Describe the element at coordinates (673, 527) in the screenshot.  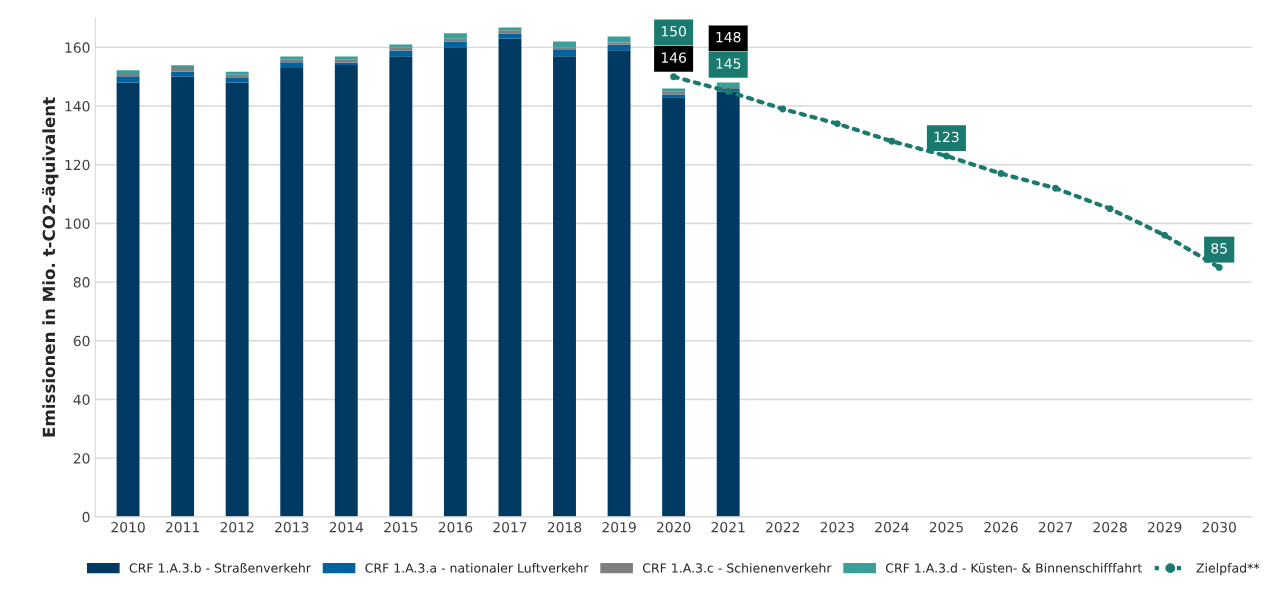
I see `x-tick-label: 2020` at that location.